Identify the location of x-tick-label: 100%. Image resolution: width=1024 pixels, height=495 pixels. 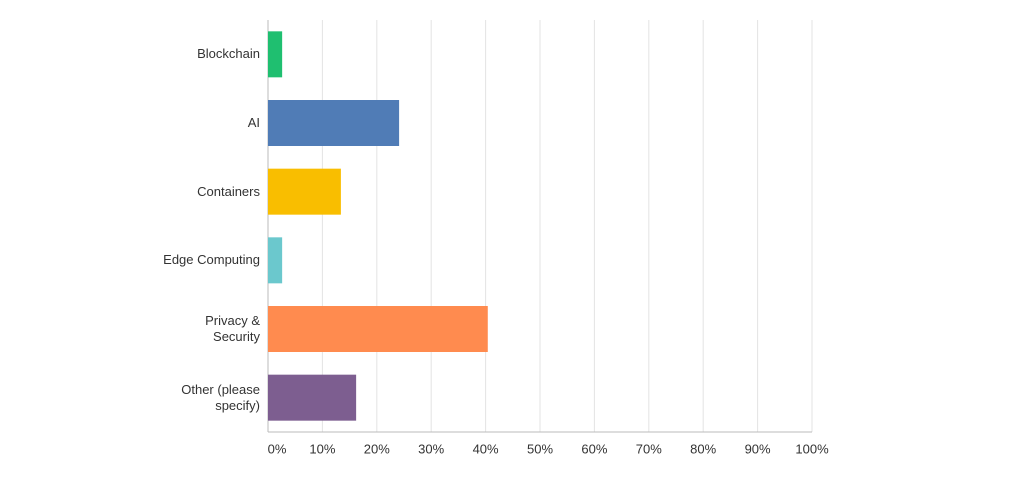
(812, 448).